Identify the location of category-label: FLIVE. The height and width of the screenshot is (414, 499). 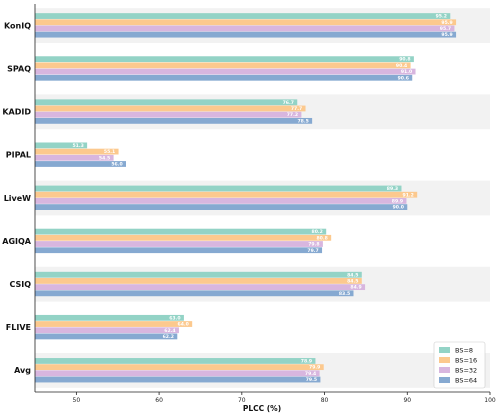
(18, 327).